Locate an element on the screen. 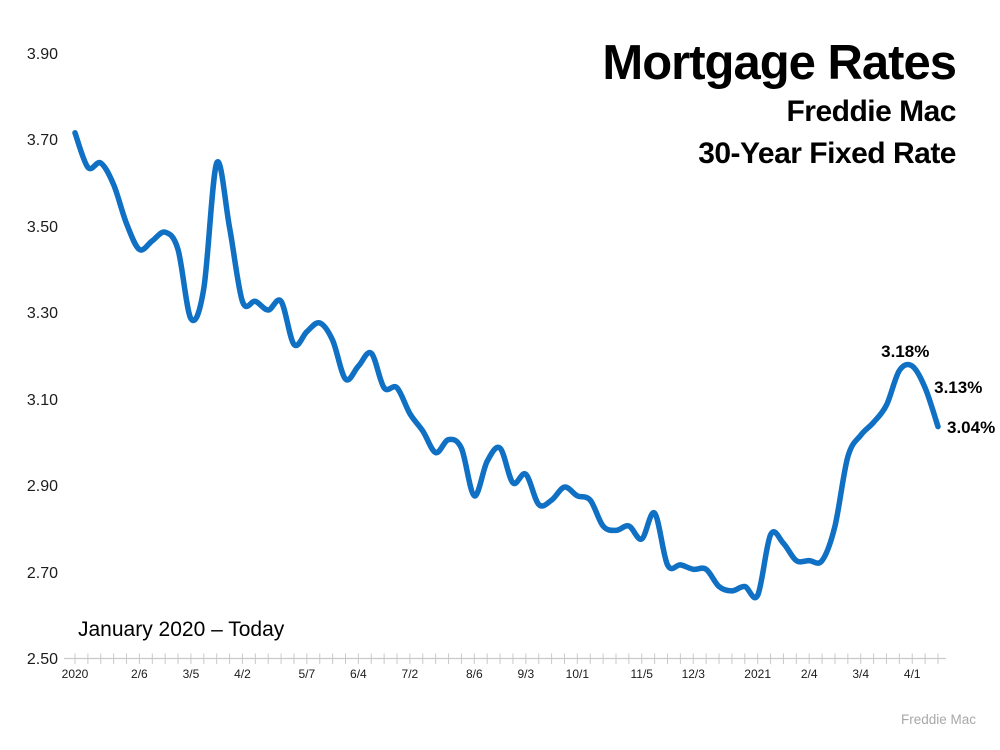 This screenshot has width=1000, height=750. x-tick-label: 3/5 is located at coordinates (191, 674).